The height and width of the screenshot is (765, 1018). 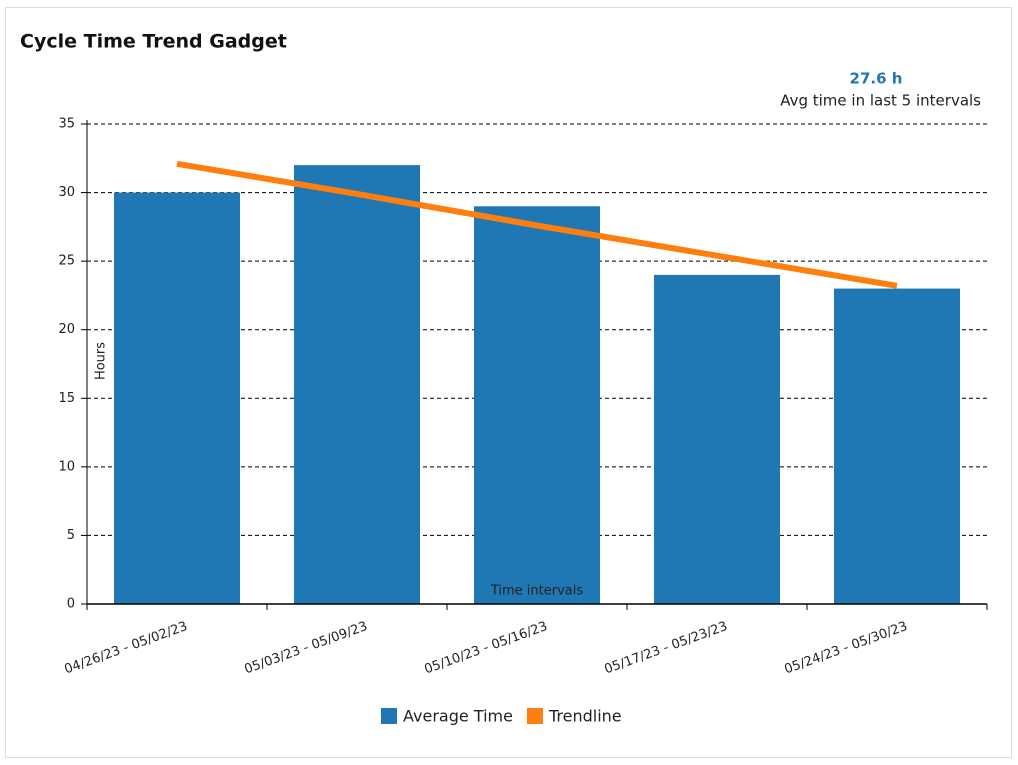 I want to click on summary-caption: Avg time in last 5 intervals, so click(x=880, y=101).